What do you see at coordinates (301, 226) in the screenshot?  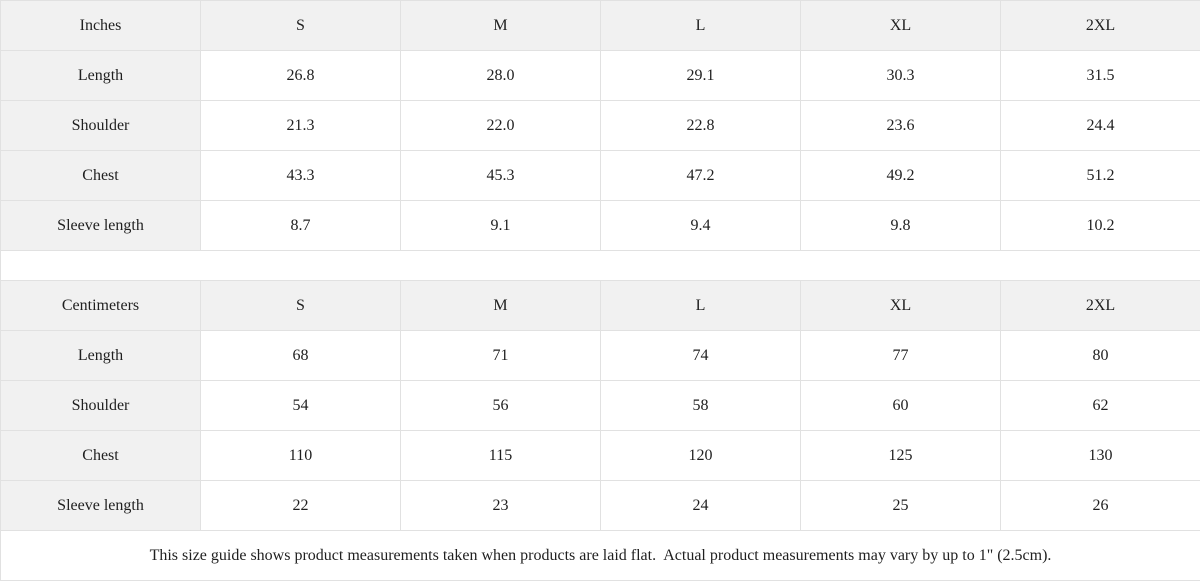 I see `measurement-cell: 8.7` at bounding box center [301, 226].